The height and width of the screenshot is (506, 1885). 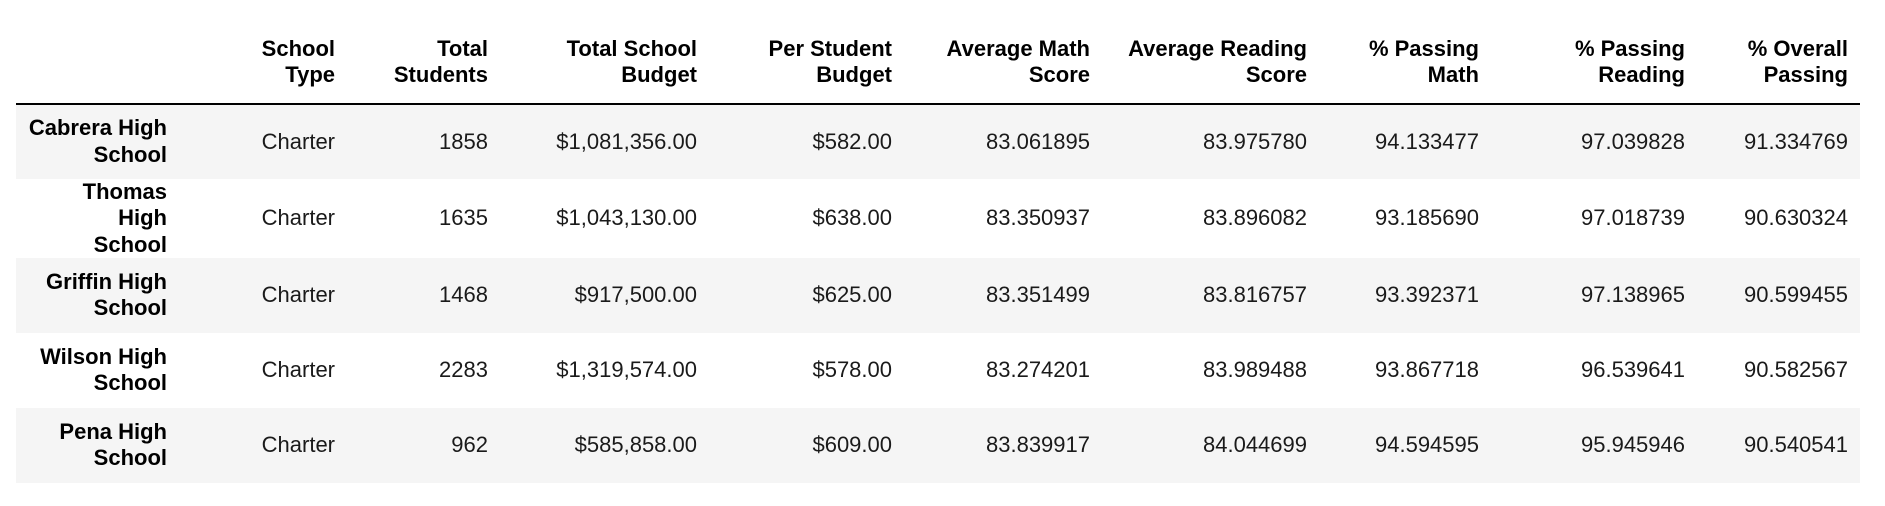 What do you see at coordinates (806, 59) in the screenshot?
I see `col-header-per-student-budget: Per Student Budget` at bounding box center [806, 59].